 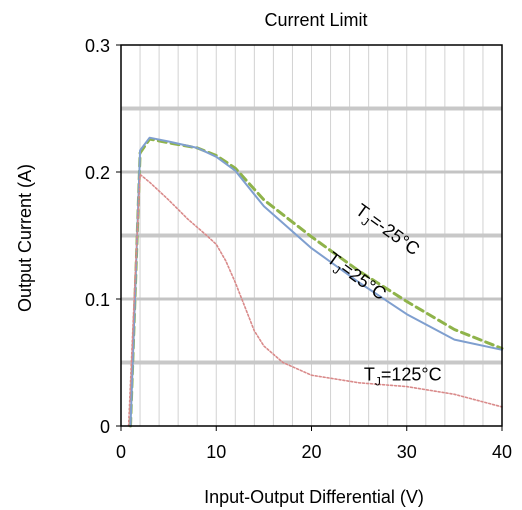 What do you see at coordinates (121, 452) in the screenshot?
I see `x-tick-label: 0` at bounding box center [121, 452].